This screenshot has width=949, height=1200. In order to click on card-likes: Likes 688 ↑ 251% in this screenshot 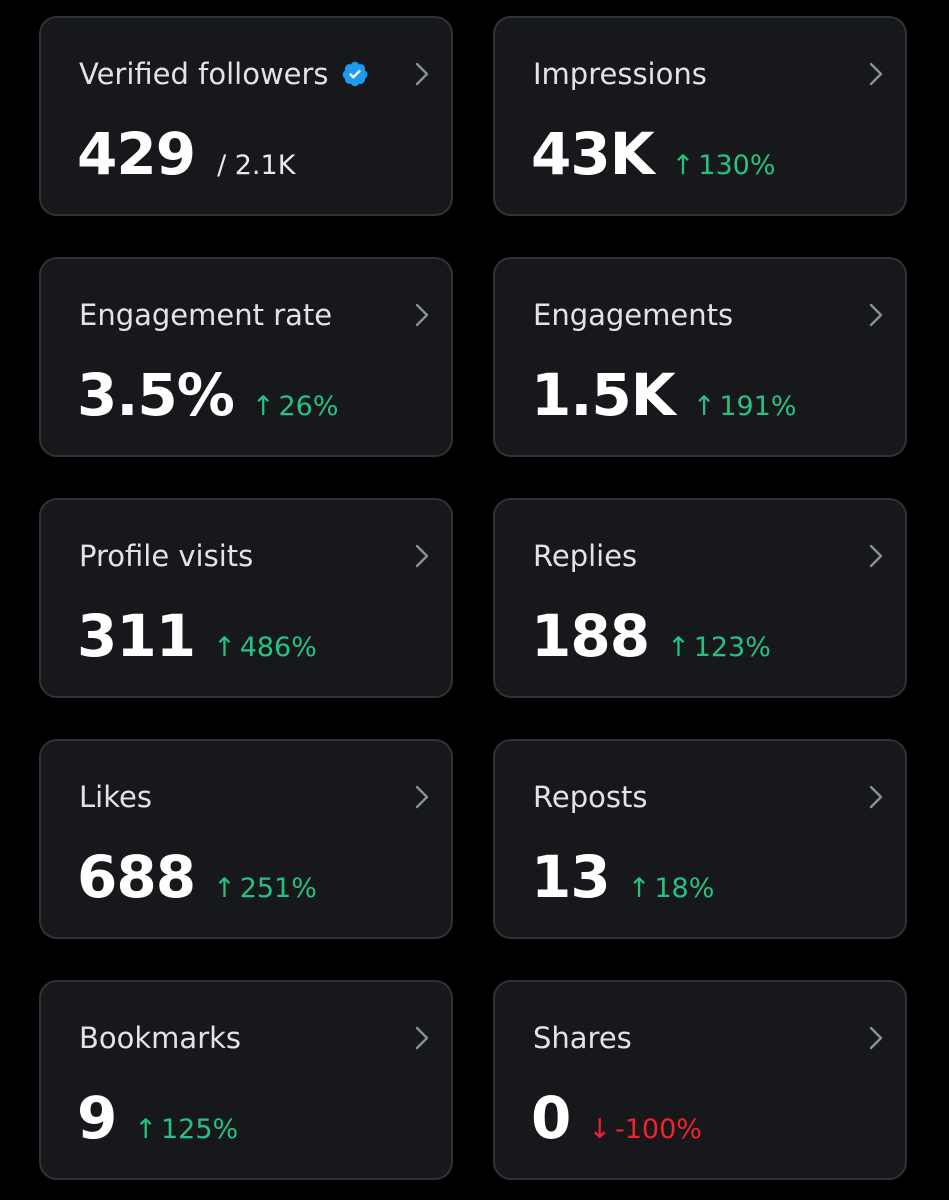, I will do `click(246, 839)`.